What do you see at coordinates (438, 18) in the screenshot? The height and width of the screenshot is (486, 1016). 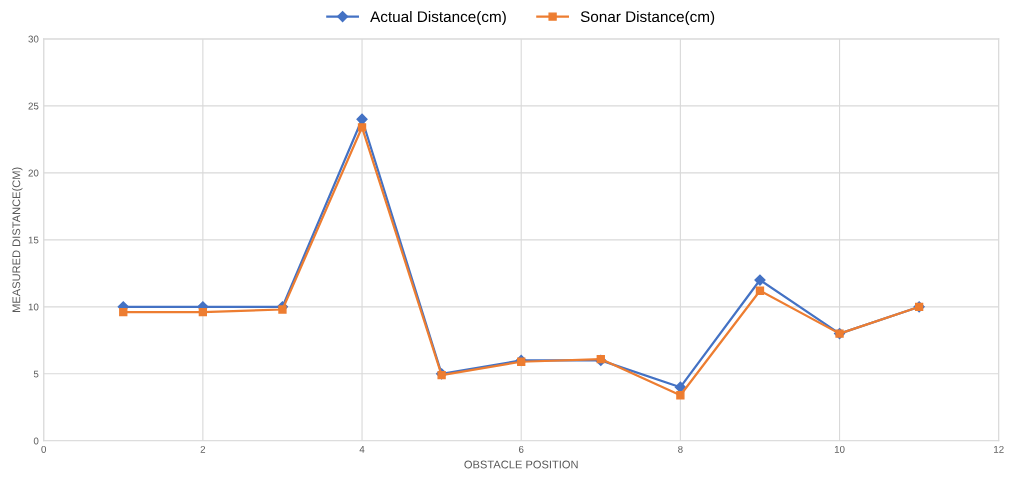 I see `legend-label: Actual Distance(cm)` at bounding box center [438, 18].